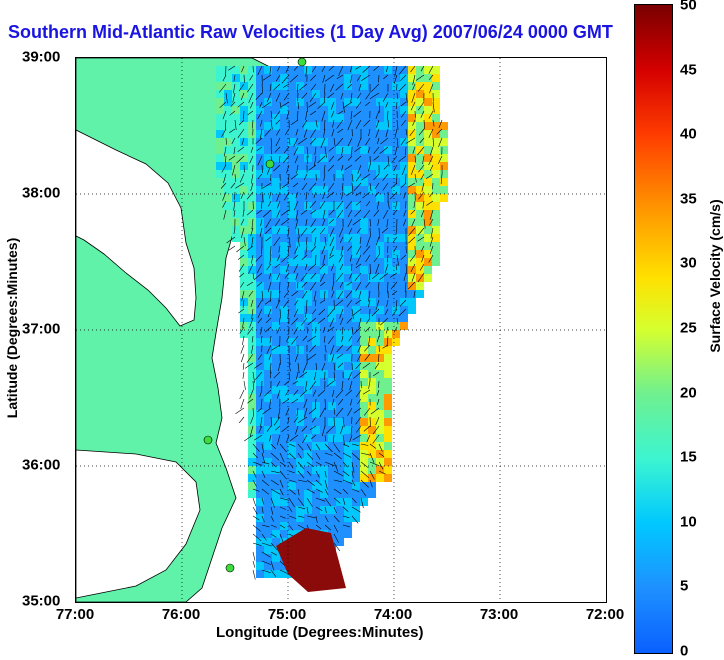 This screenshot has height=660, width=724. I want to click on station-marker, so click(302, 62).